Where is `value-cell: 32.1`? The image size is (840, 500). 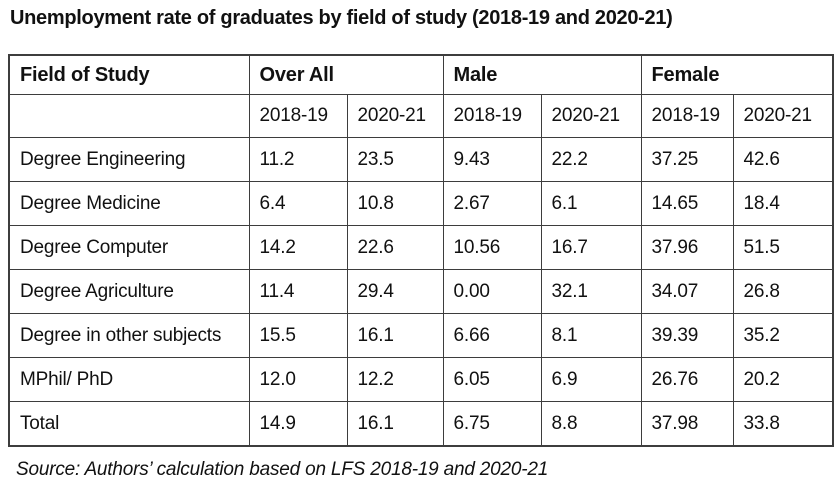
value-cell: 32.1 is located at coordinates (591, 291).